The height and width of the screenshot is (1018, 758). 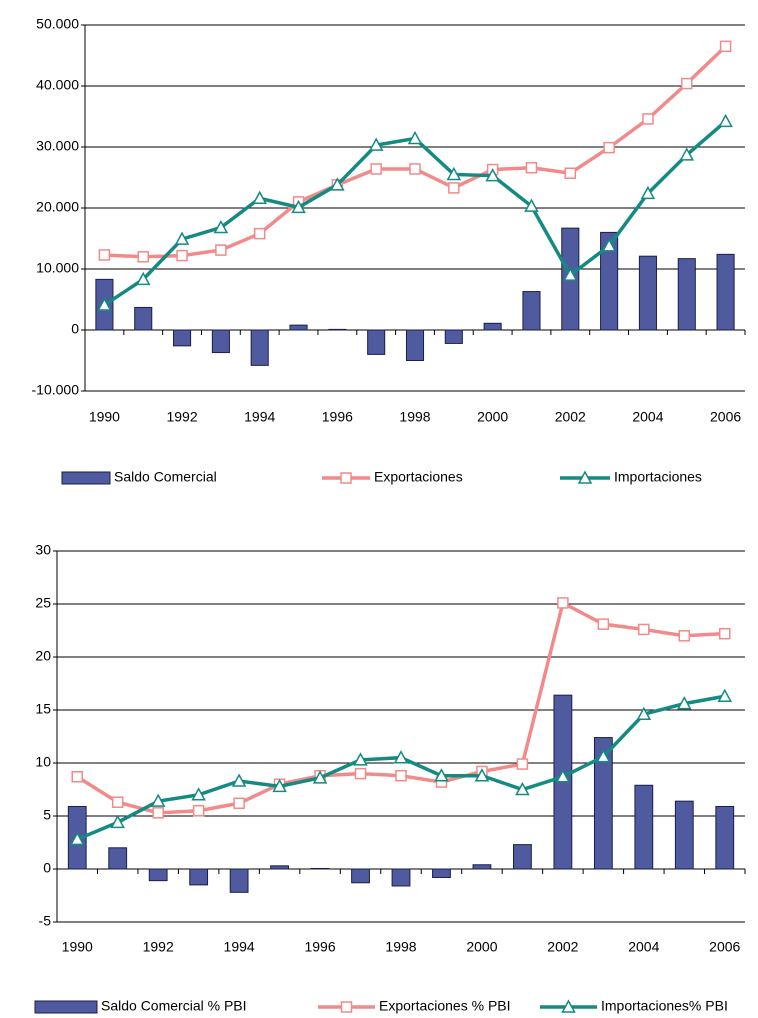 What do you see at coordinates (57, 146) in the screenshot?
I see `y-tick-label: 30.000` at bounding box center [57, 146].